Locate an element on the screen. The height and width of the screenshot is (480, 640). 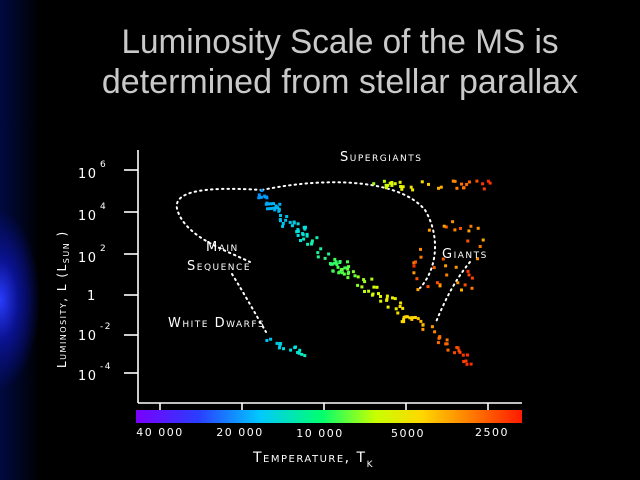
x-tick-labels: 40 000 20 000 10 000 5000 2500 is located at coordinates (321, 433).